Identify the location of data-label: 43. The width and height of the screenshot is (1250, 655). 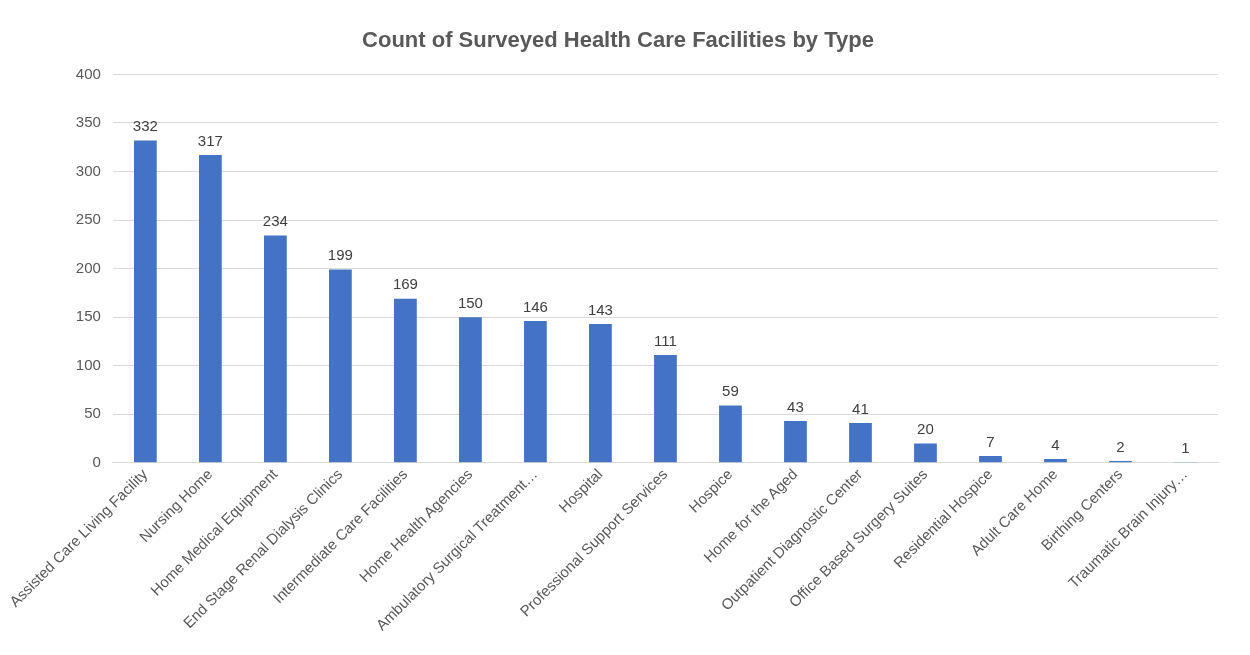
(795, 406).